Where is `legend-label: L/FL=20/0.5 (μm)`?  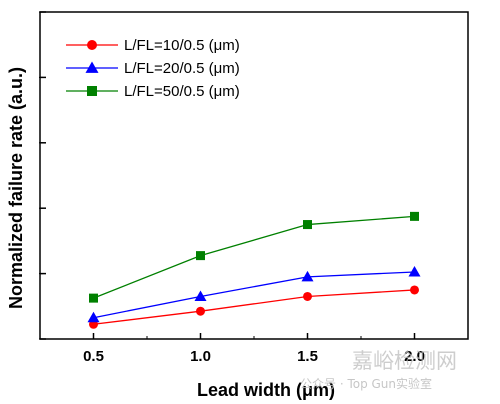 legend-label: L/FL=20/0.5 (μm) is located at coordinates (182, 68).